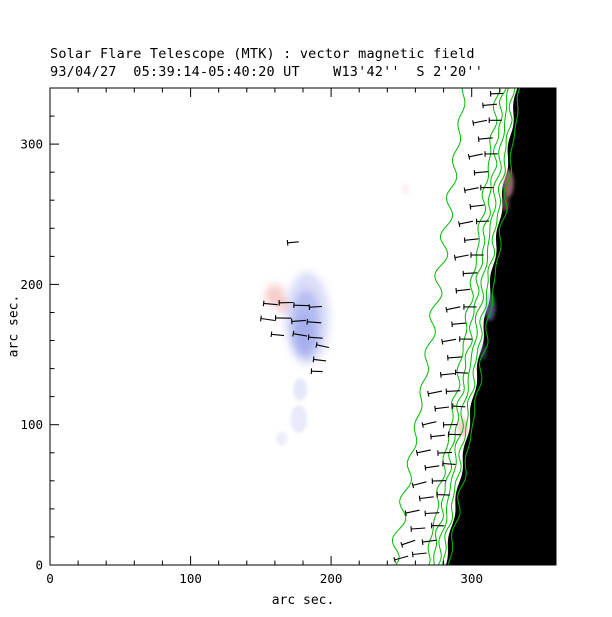 This screenshot has width=612, height=617. I want to click on x-tick-label: 100, so click(190, 578).